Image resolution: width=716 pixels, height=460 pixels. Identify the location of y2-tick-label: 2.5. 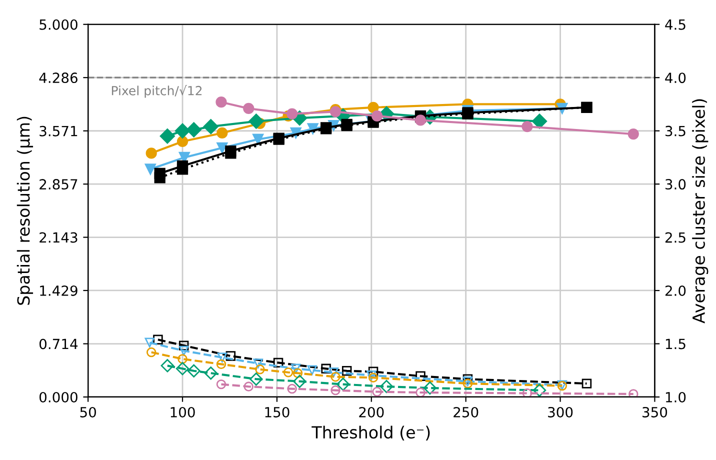
(675, 237).